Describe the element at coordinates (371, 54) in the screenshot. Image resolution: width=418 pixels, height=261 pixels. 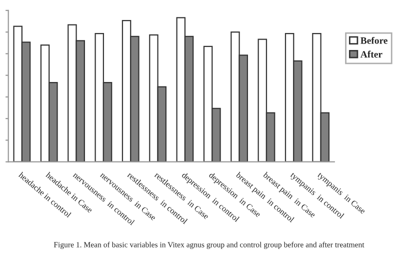
I see `legend-label: After` at that location.